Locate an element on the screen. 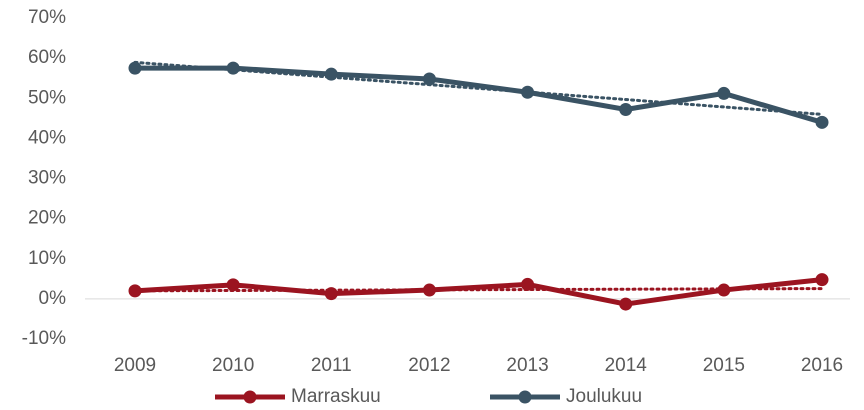 This screenshot has height=410, width=864. y-tick-label: 0% is located at coordinates (53, 298).